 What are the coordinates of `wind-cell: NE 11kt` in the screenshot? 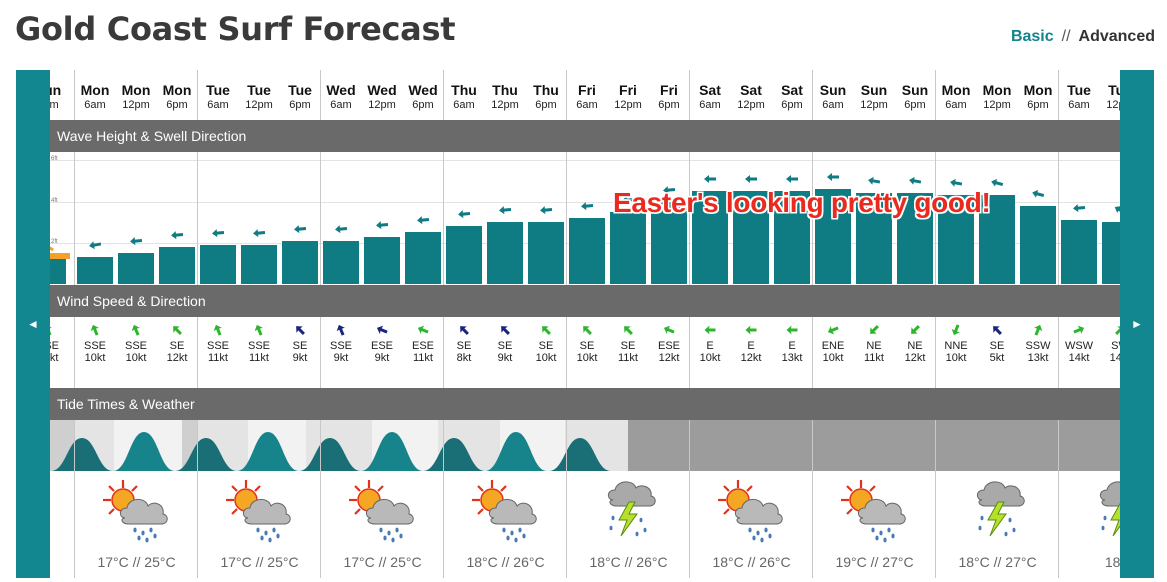 It's located at (874, 344).